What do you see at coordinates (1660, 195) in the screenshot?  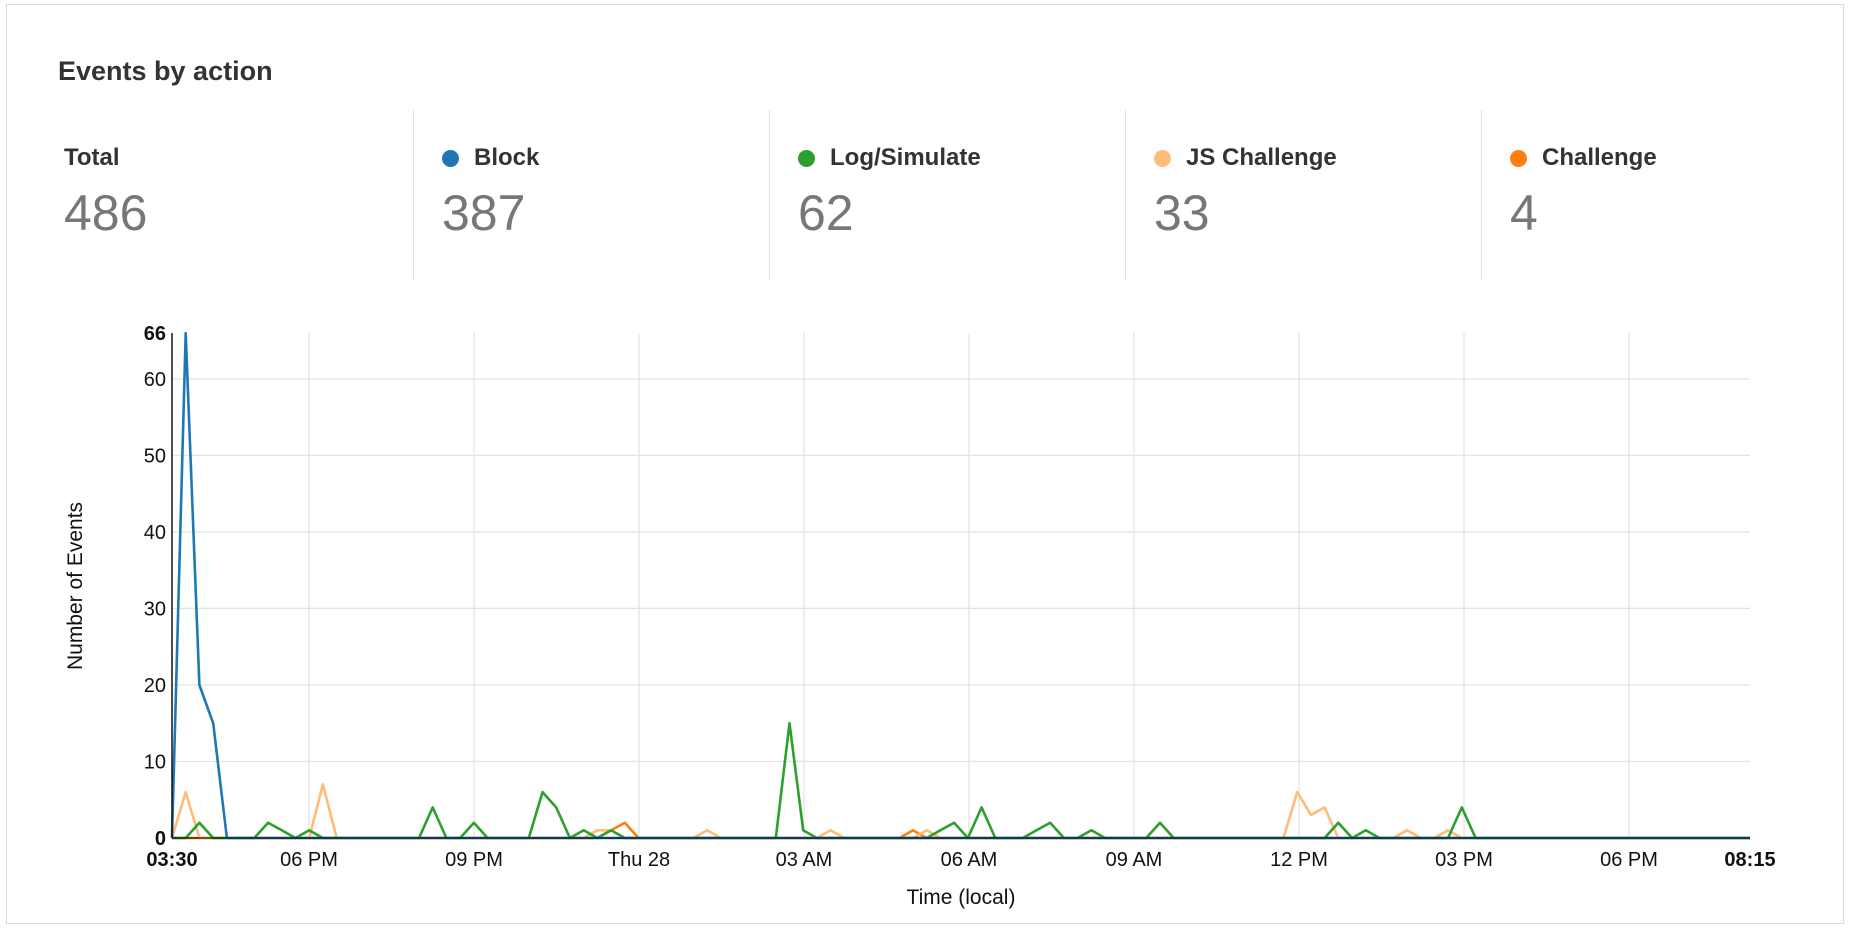 I see `stat-challenge: Challenge 4` at bounding box center [1660, 195].